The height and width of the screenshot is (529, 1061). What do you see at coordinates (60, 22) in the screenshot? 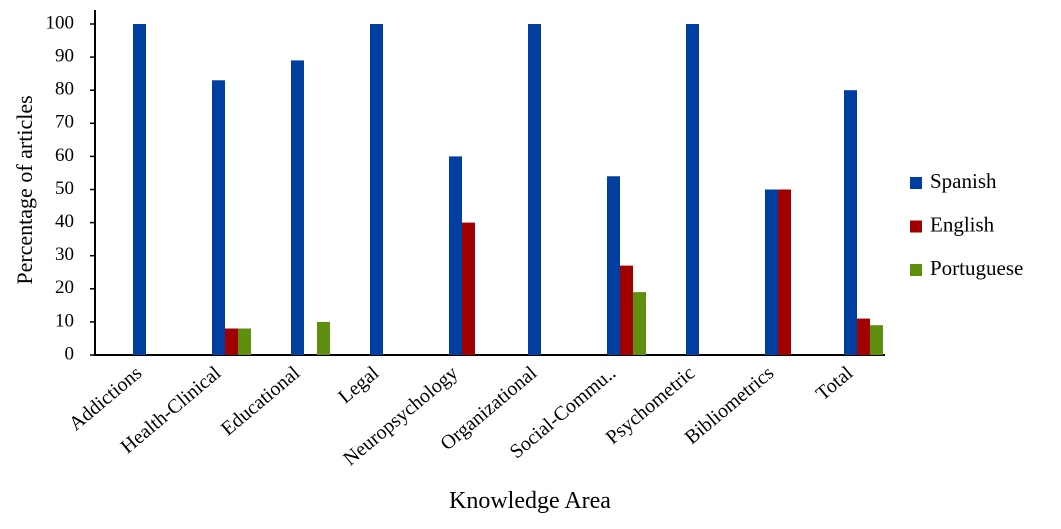
I see `y-tick-label: 100` at bounding box center [60, 22].